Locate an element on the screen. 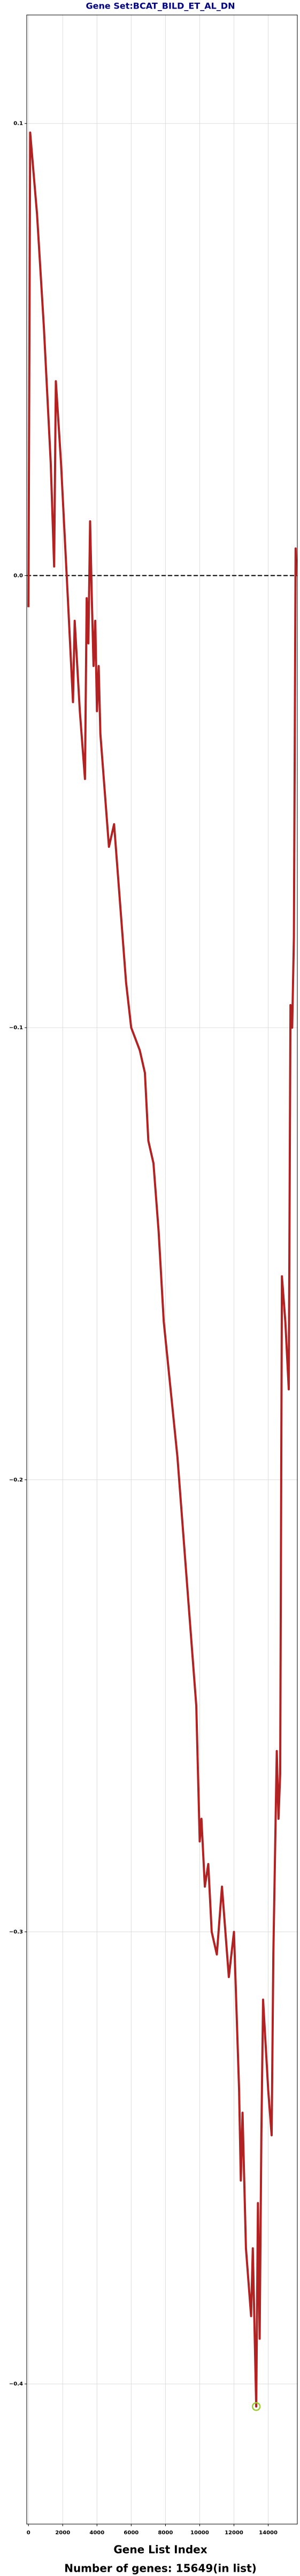 Image resolution: width=300 pixels, height=2576 pixels. x-tick-label: 8000 is located at coordinates (166, 2533).